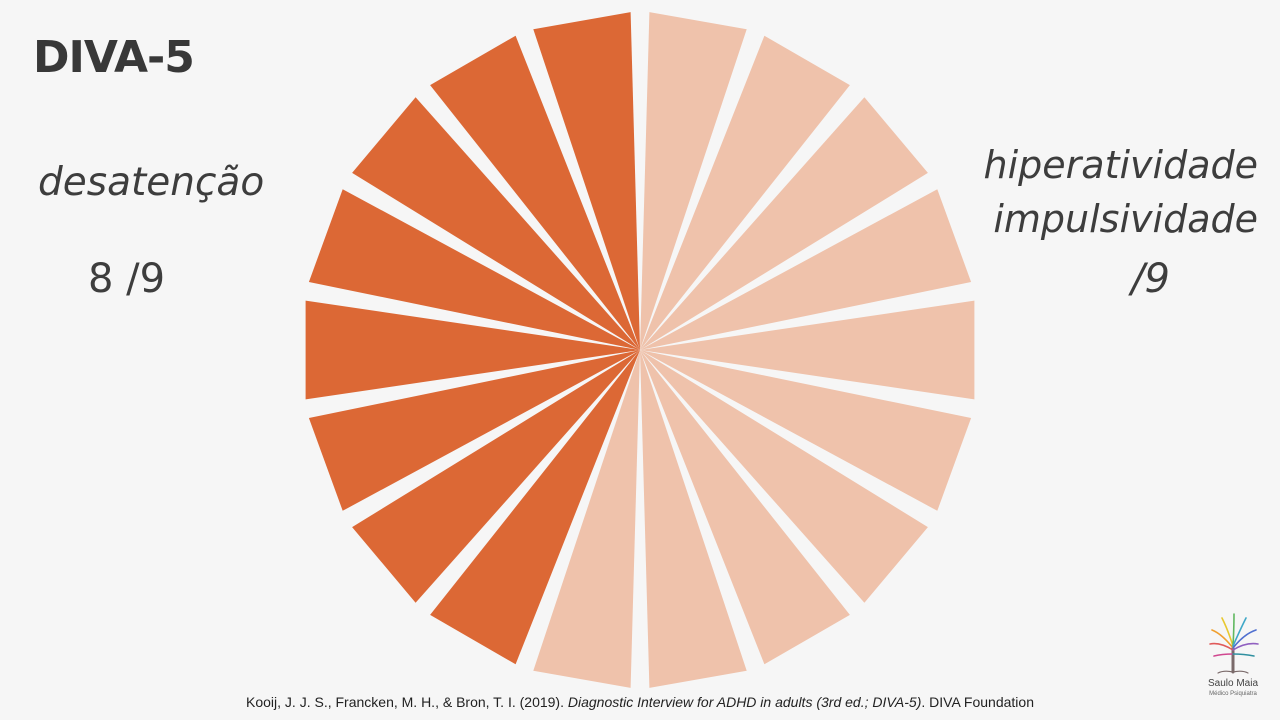 The image size is (1280, 720). What do you see at coordinates (1121, 192) in the screenshot?
I see `hyperactivity-label: hiperatividade impulsividade` at bounding box center [1121, 192].